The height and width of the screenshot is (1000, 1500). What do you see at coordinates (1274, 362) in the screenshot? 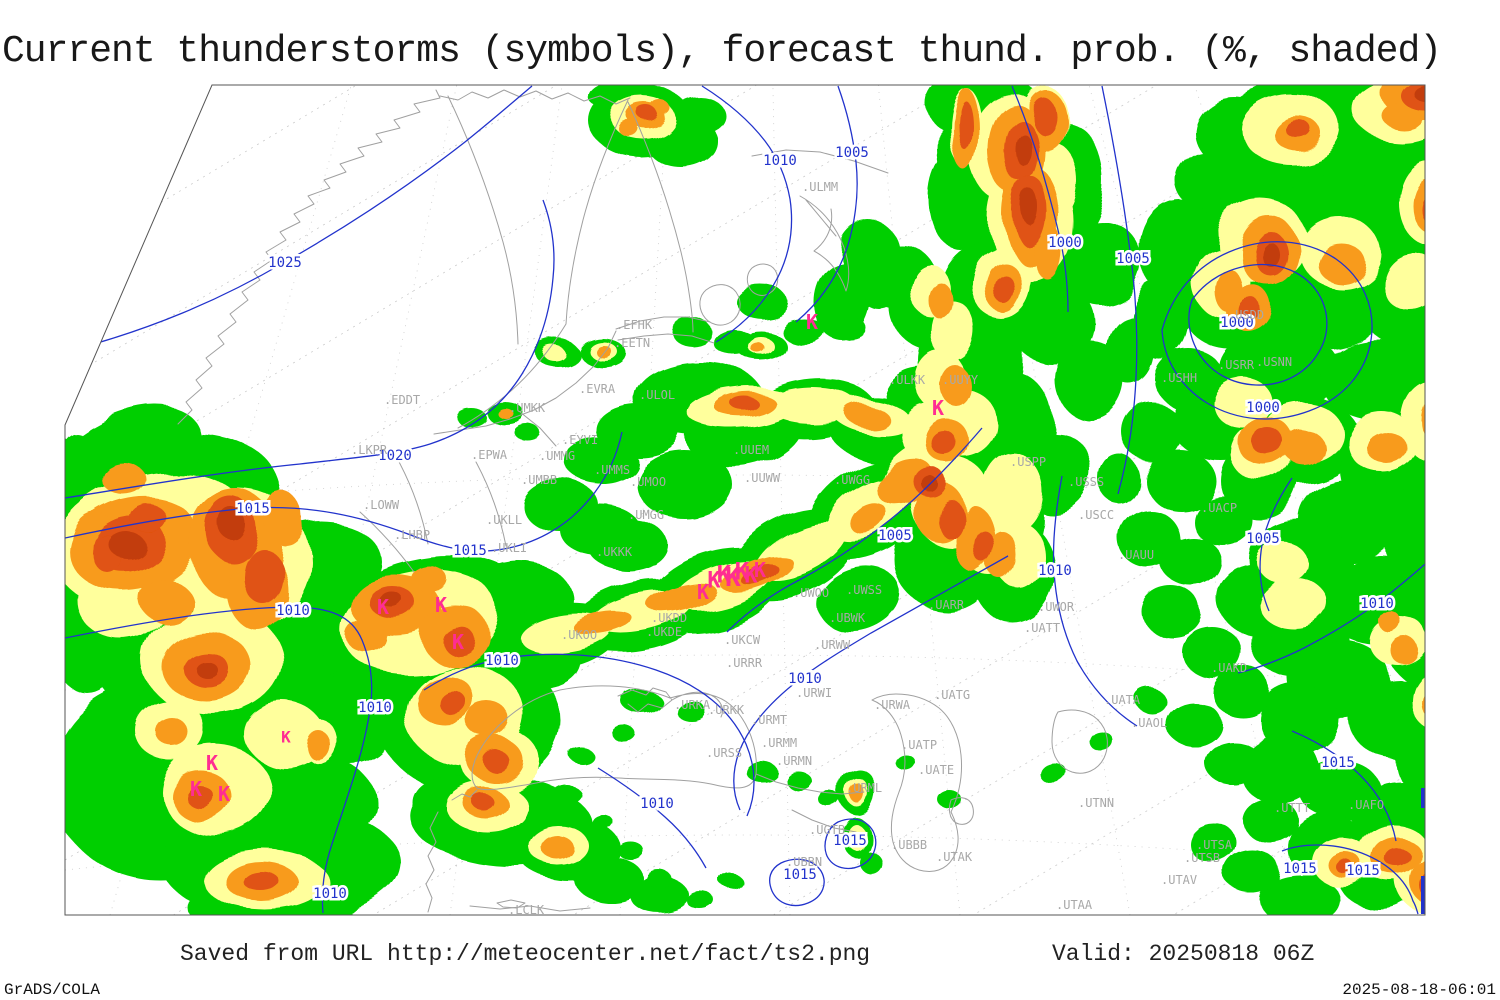
I see `station-label: .USNN` at bounding box center [1274, 362].